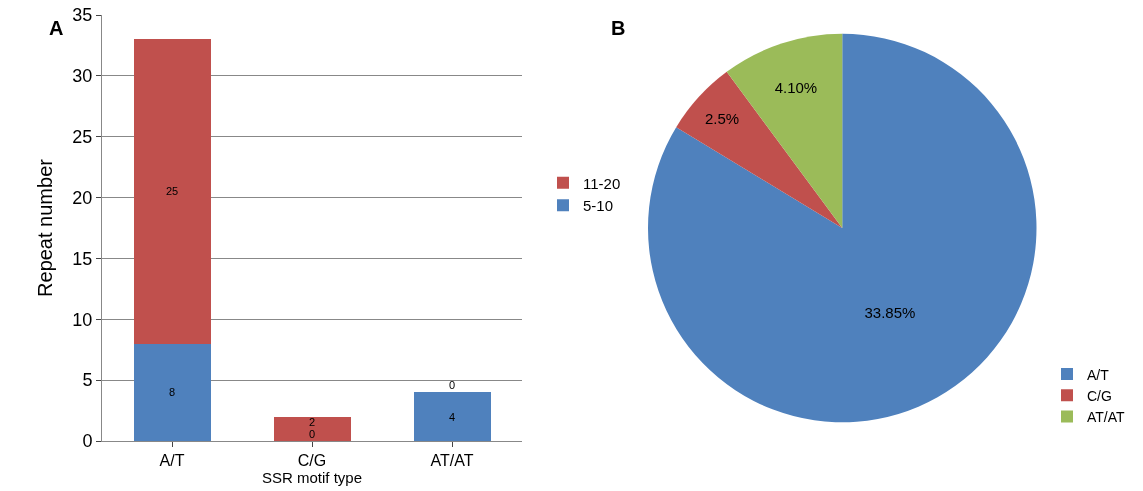  I want to click on data-label: 8, so click(172, 392).